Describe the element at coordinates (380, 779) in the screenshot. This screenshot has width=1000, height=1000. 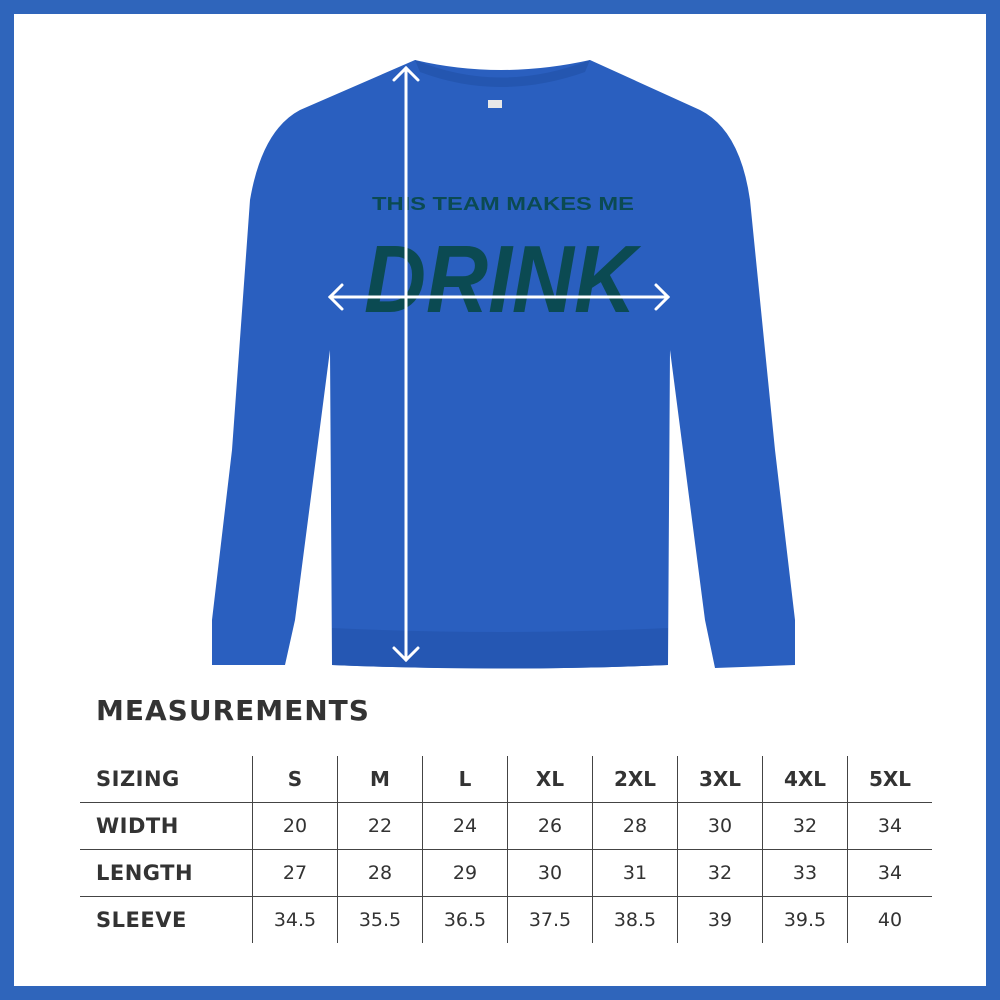
I see `size-header: M` at that location.